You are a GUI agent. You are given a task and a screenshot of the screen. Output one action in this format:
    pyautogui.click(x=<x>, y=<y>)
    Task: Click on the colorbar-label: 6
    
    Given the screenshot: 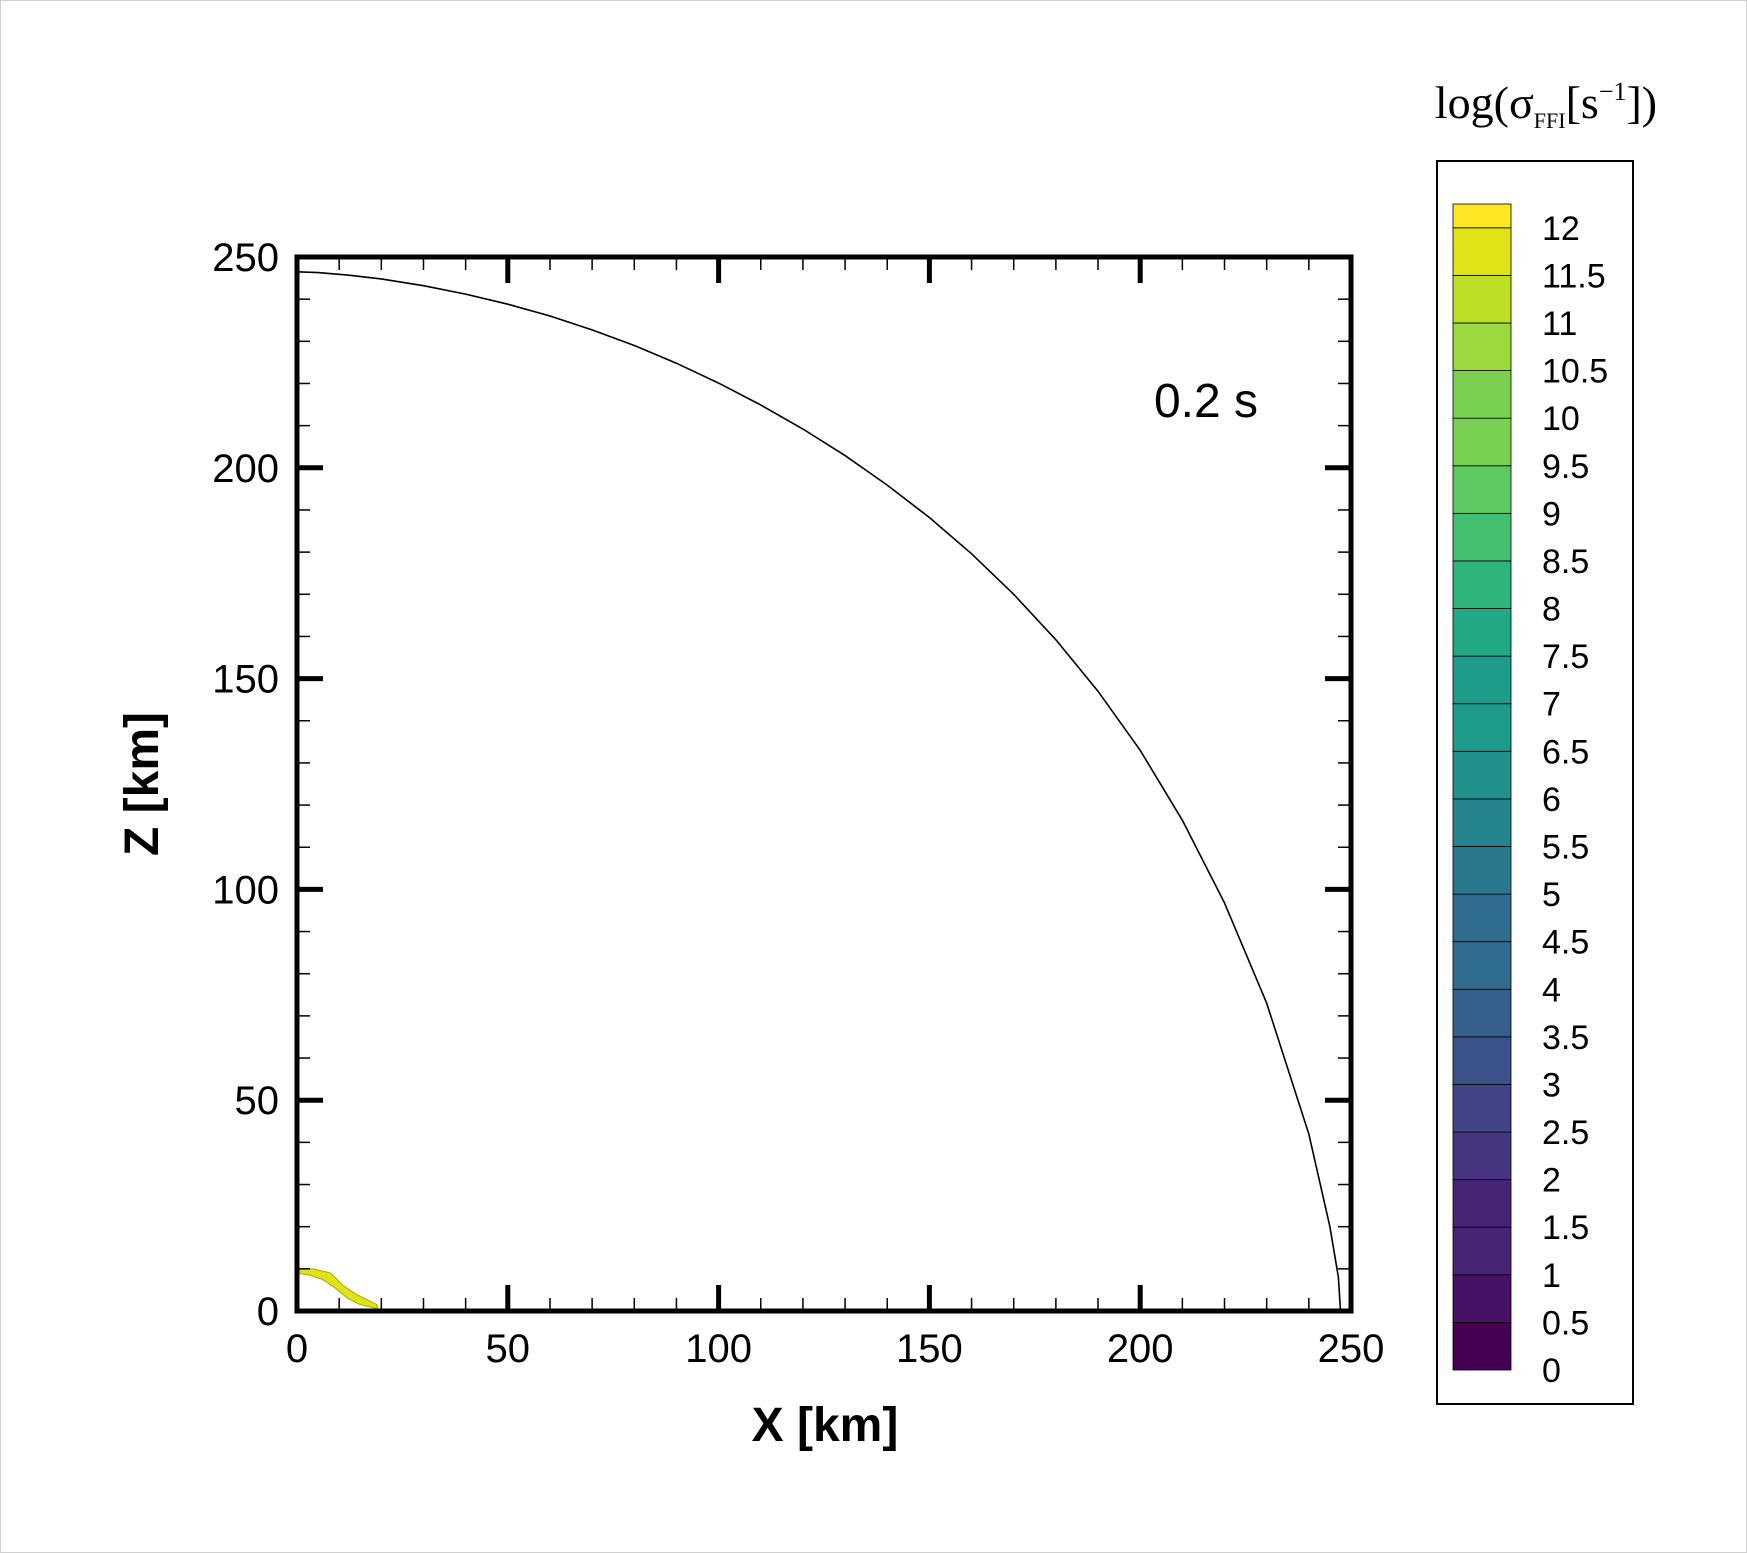 What is the action you would take?
    pyautogui.click(x=1551, y=800)
    